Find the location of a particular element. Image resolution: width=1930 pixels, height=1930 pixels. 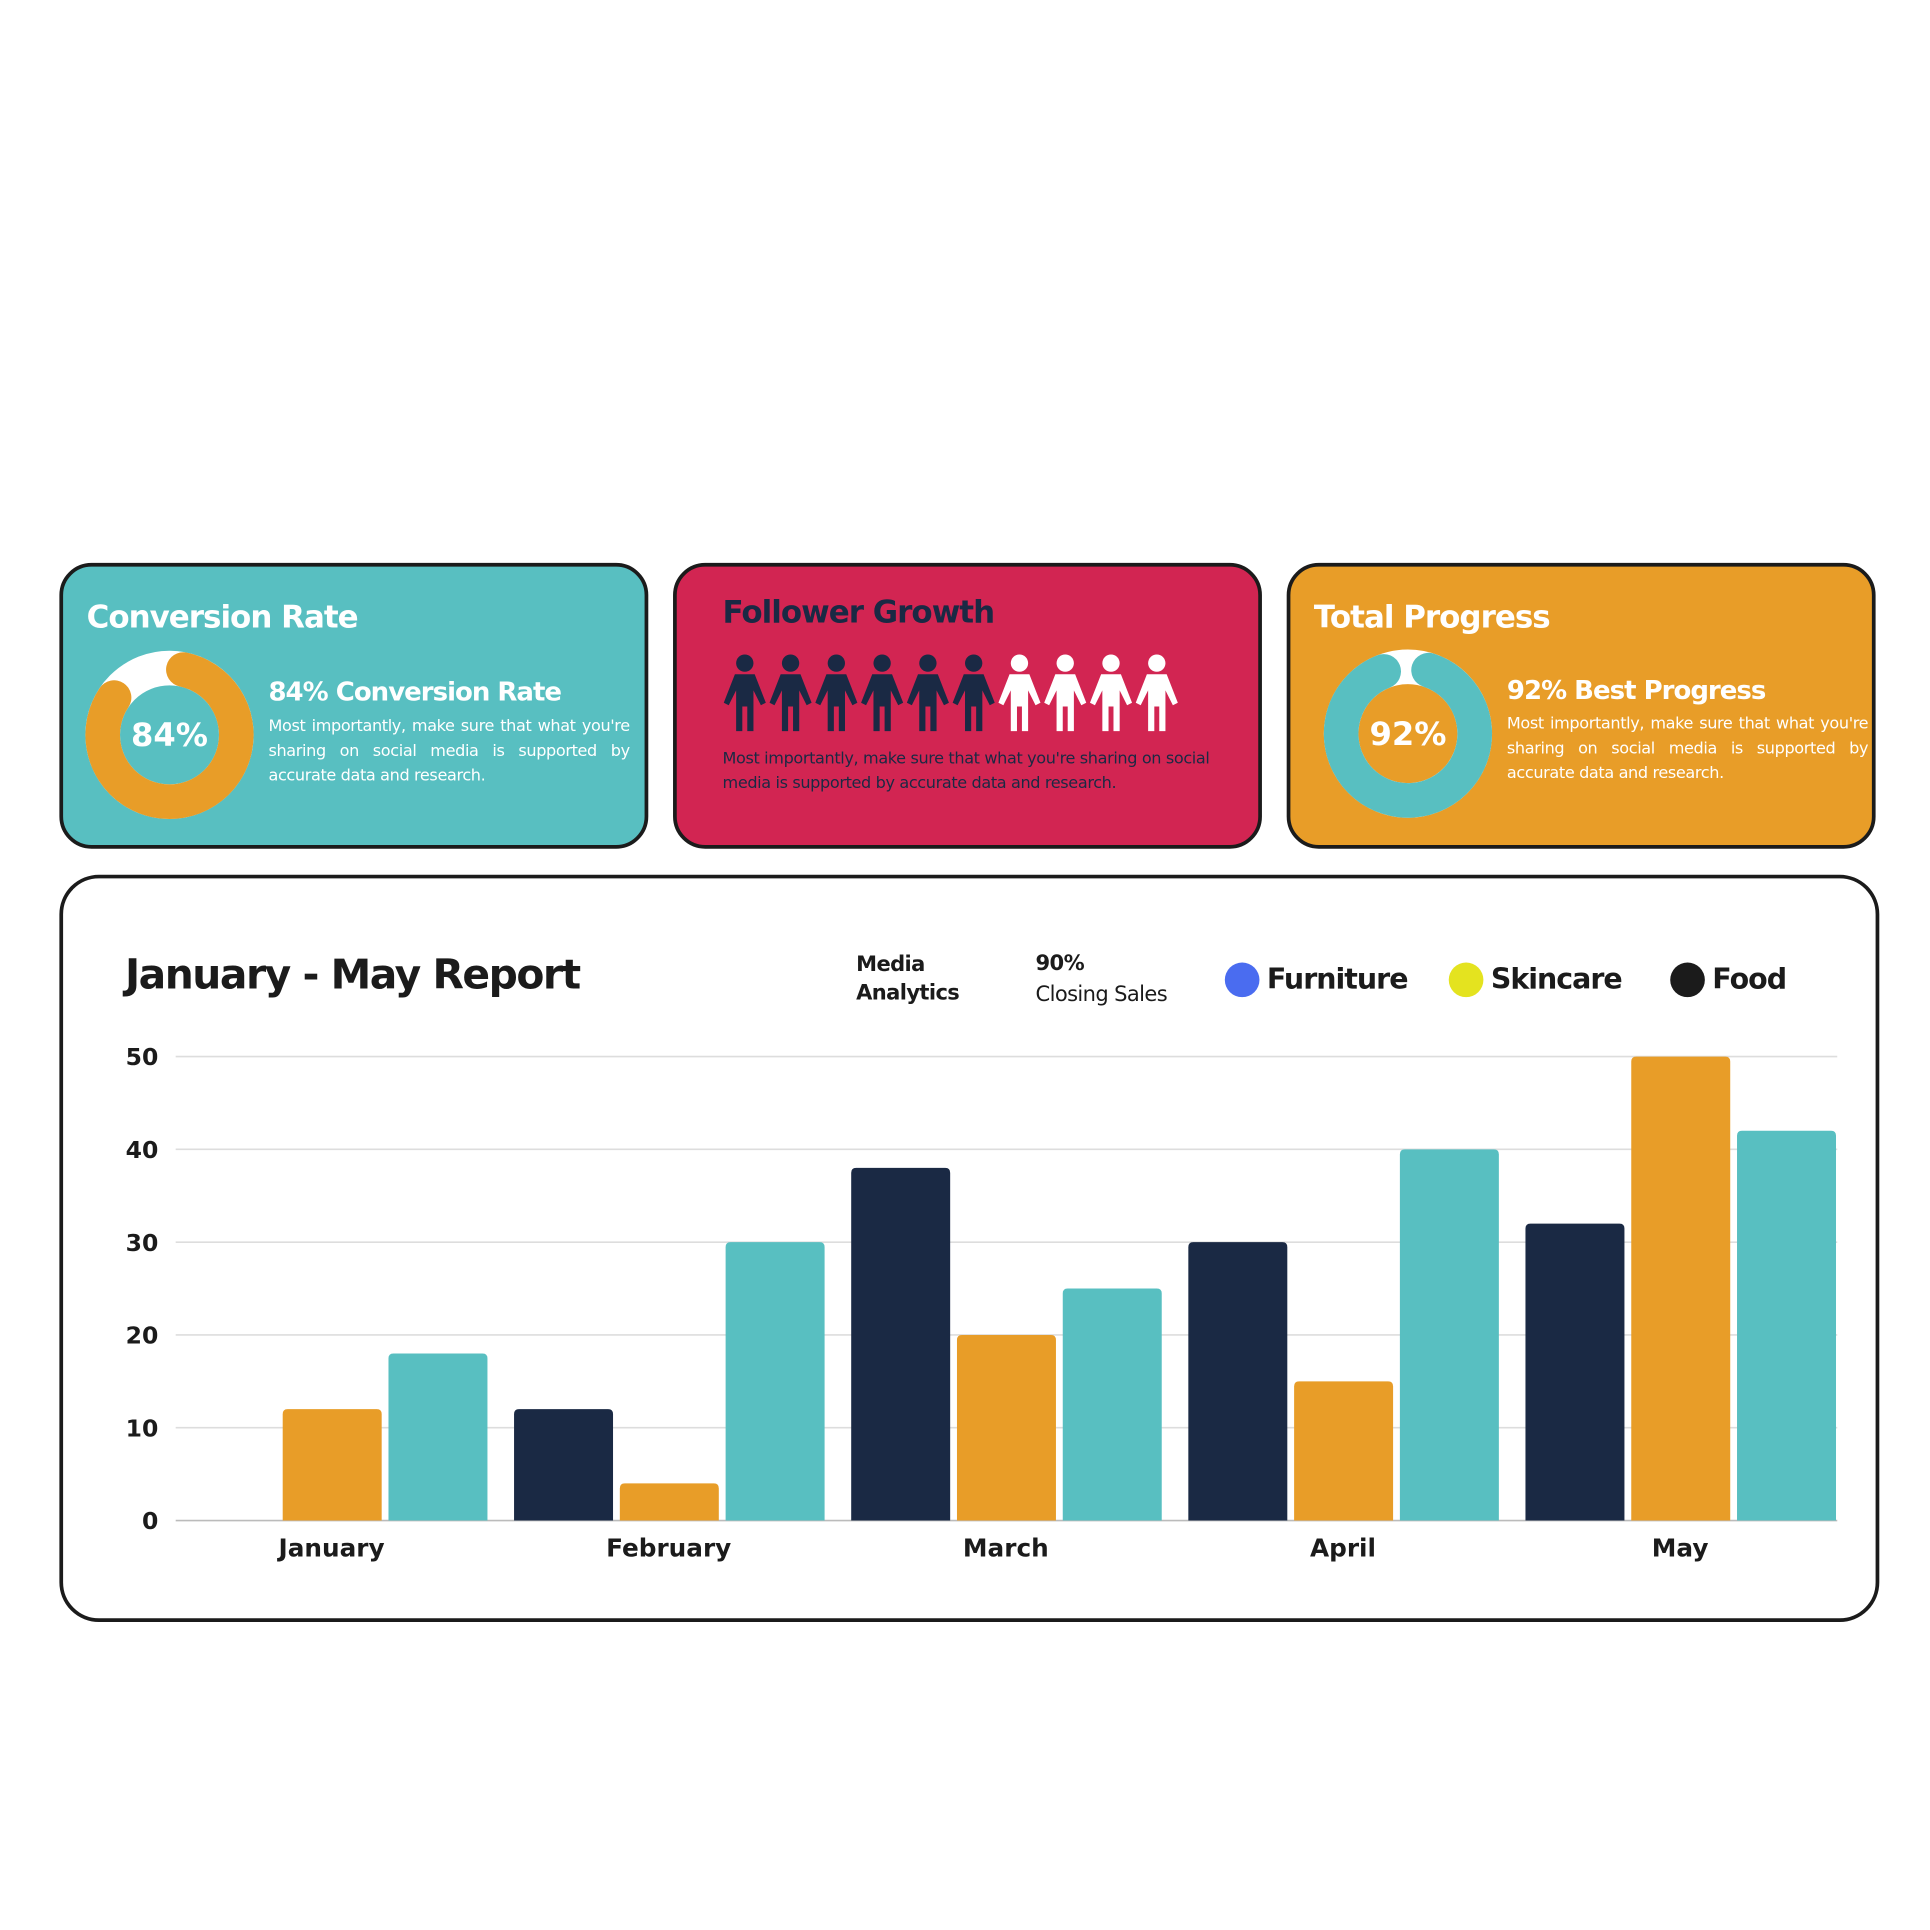

legend-label: Skincare is located at coordinates (1556, 979).